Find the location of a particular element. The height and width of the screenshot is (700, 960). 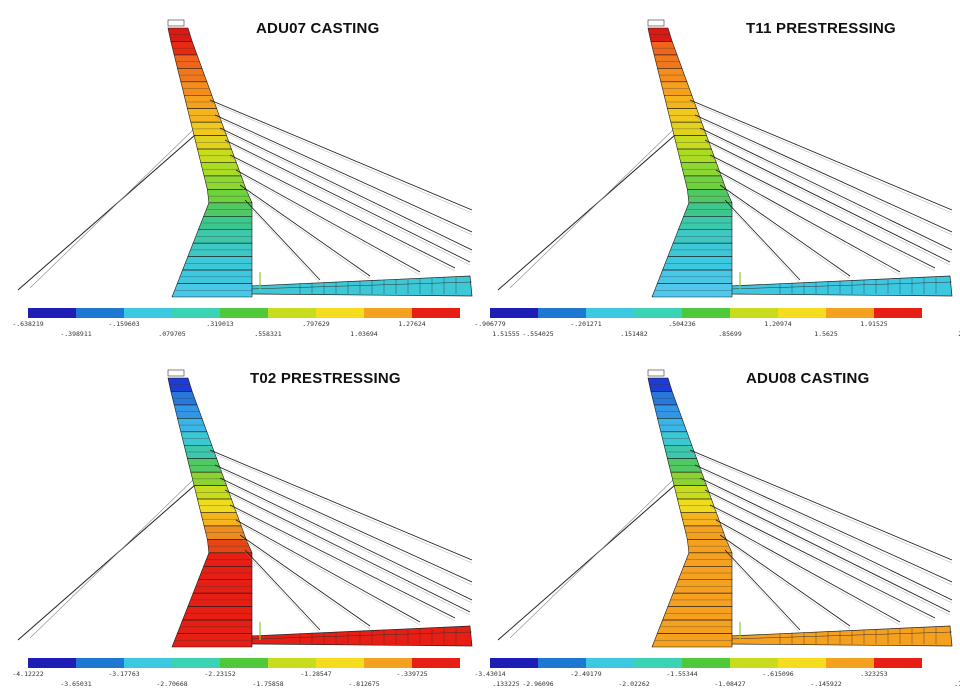

legend-value: -.812675 is located at coordinates (364, 684).